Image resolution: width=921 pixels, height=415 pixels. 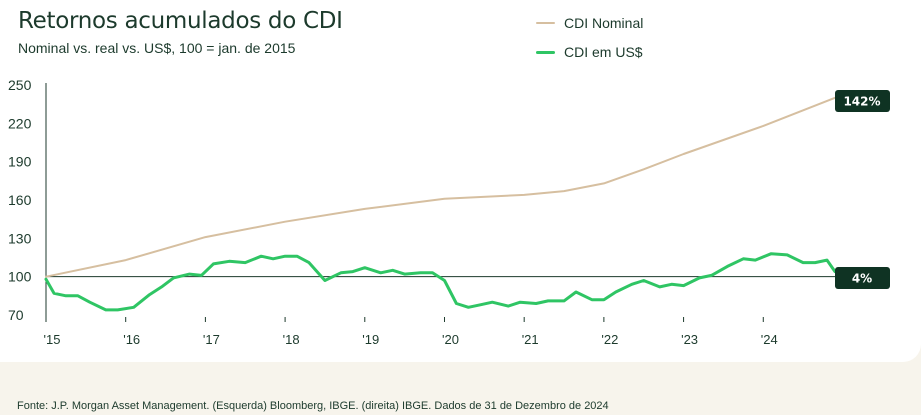 I want to click on x-tick-label: '22, so click(x=609, y=339).